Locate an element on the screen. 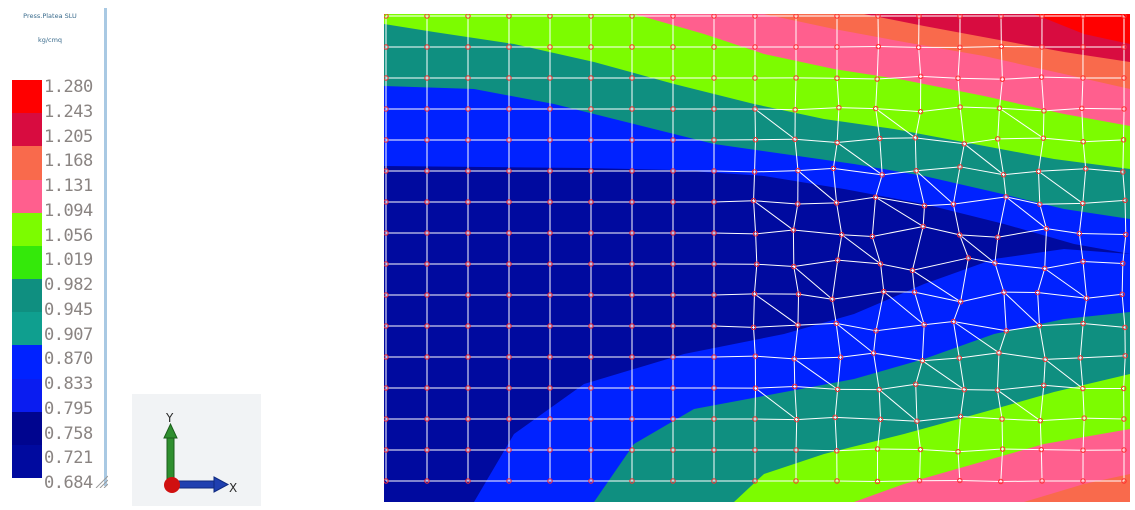 The width and height of the screenshot is (1135, 510). legend-value: 0.795 is located at coordinates (75, 409).